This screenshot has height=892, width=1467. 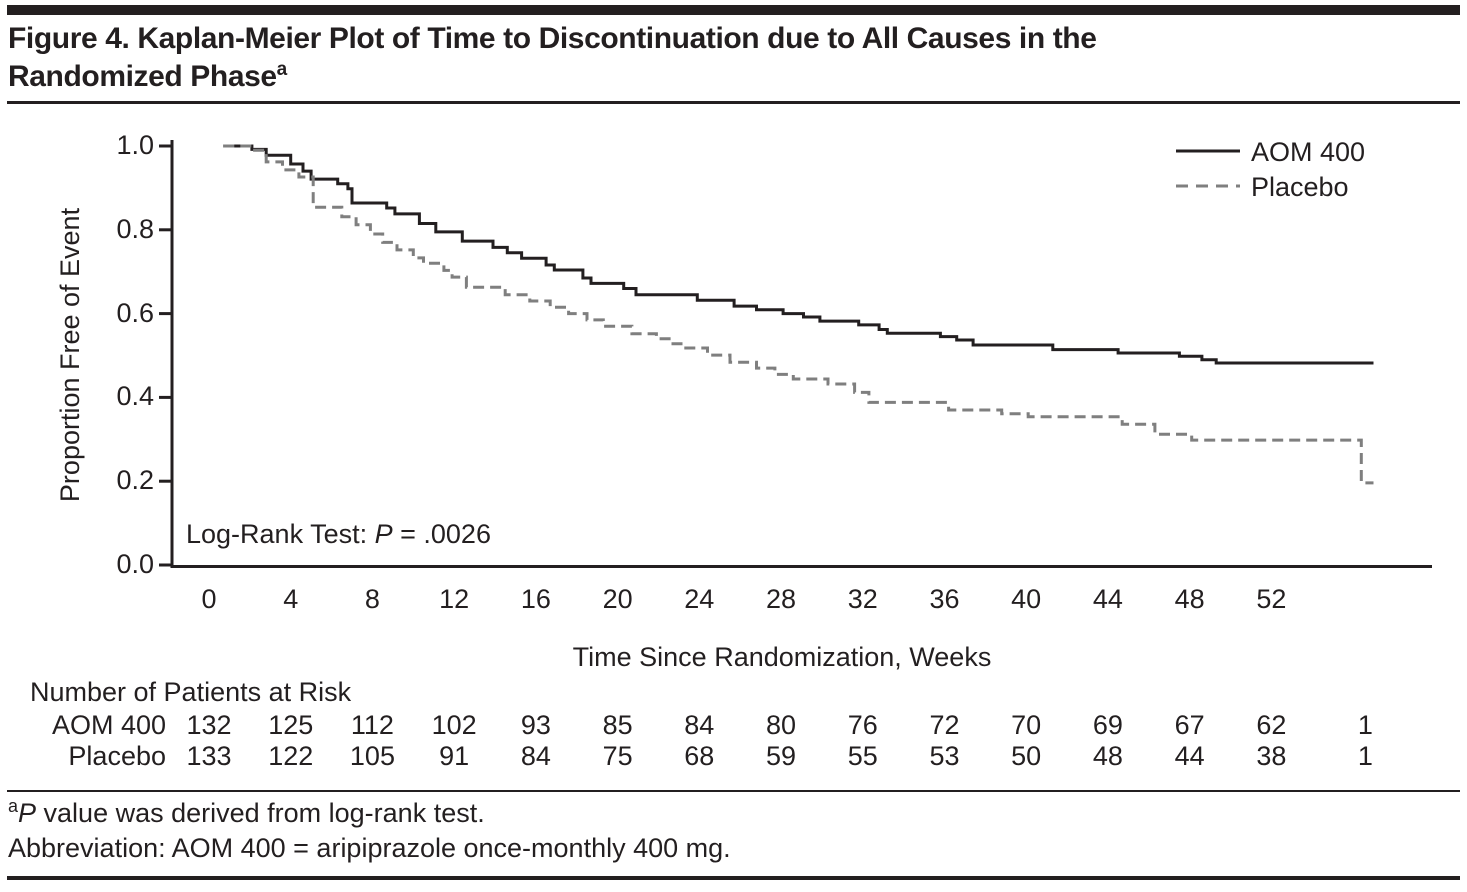 I want to click on y-tick-label: 0.6, so click(x=135, y=312).